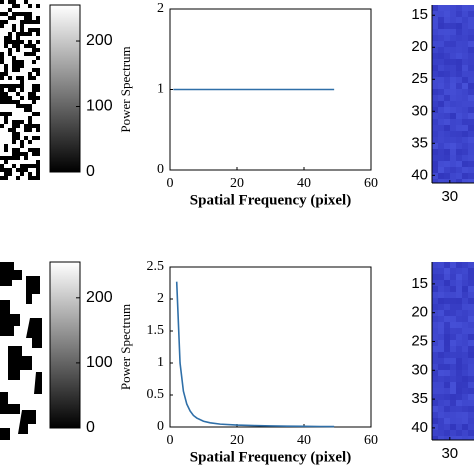 The width and height of the screenshot is (474, 474). What do you see at coordinates (160, 8) in the screenshot?
I see `y-tick-label: 2` at bounding box center [160, 8].